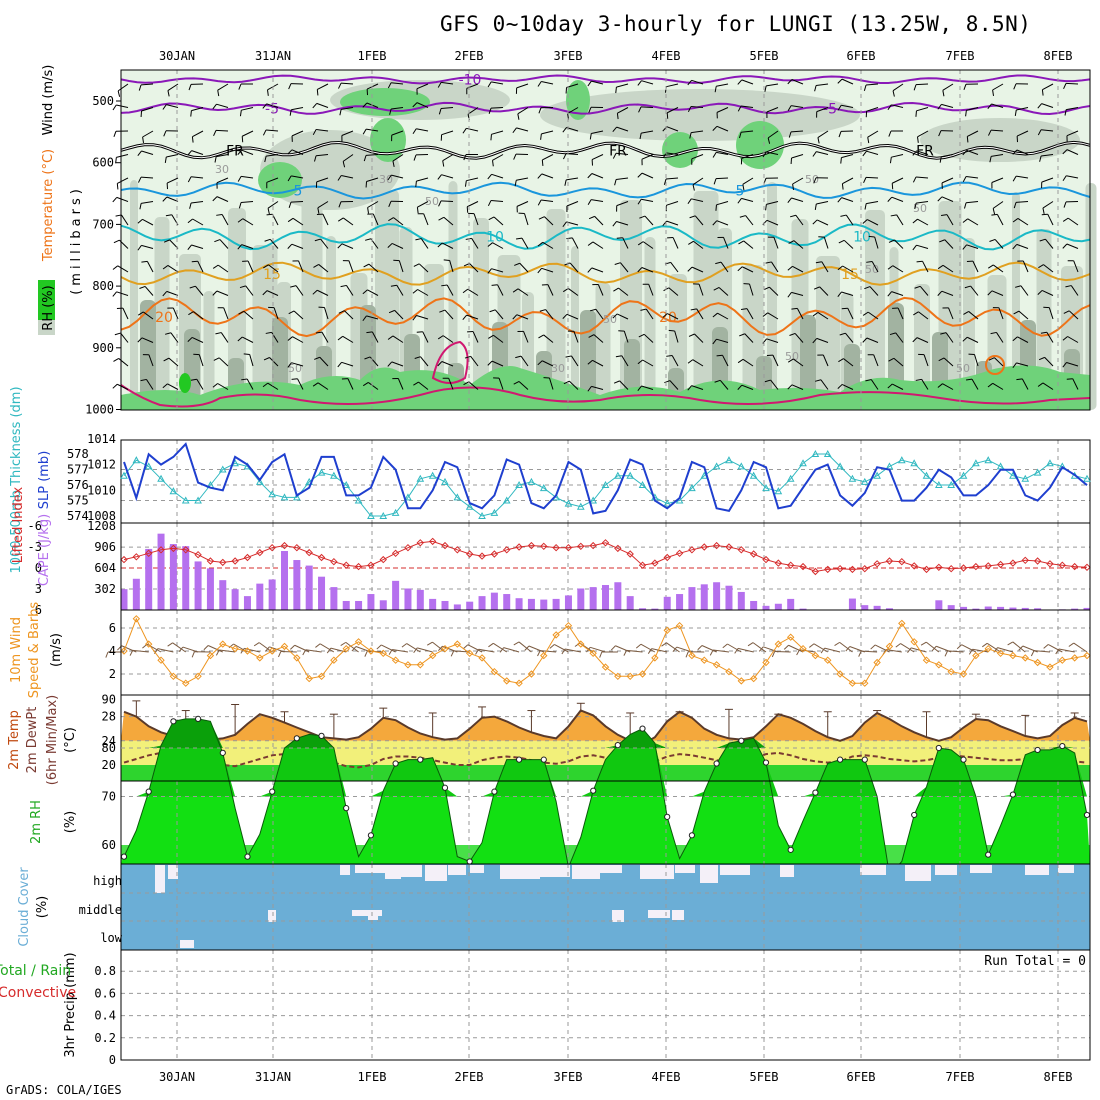 This screenshot has height=1100, width=1100. What do you see at coordinates (605, 805) in the screenshot?
I see `rh-grid` at bounding box center [605, 805].